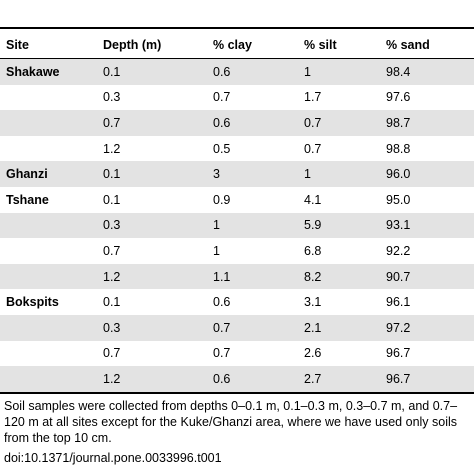 The height and width of the screenshot is (467, 474). I want to click on table-row: 0.7 0.6 0.7 98.7, so click(237, 123).